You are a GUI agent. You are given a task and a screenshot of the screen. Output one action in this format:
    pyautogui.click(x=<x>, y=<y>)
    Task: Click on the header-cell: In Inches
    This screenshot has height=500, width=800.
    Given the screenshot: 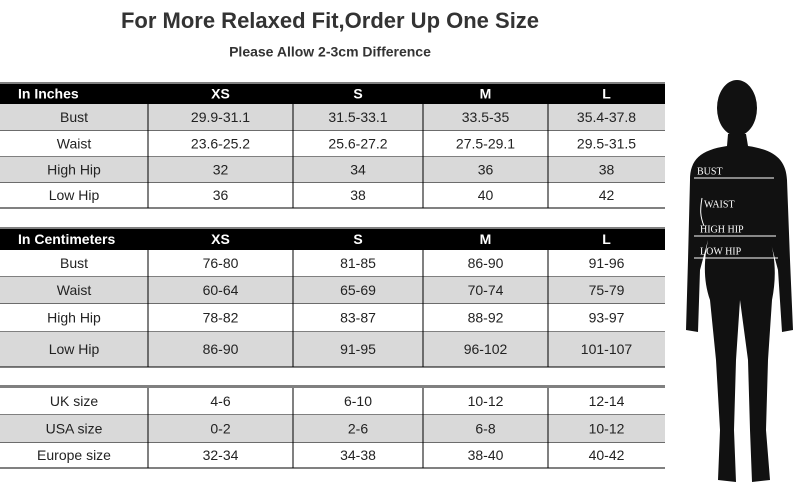 What is the action you would take?
    pyautogui.click(x=48, y=94)
    